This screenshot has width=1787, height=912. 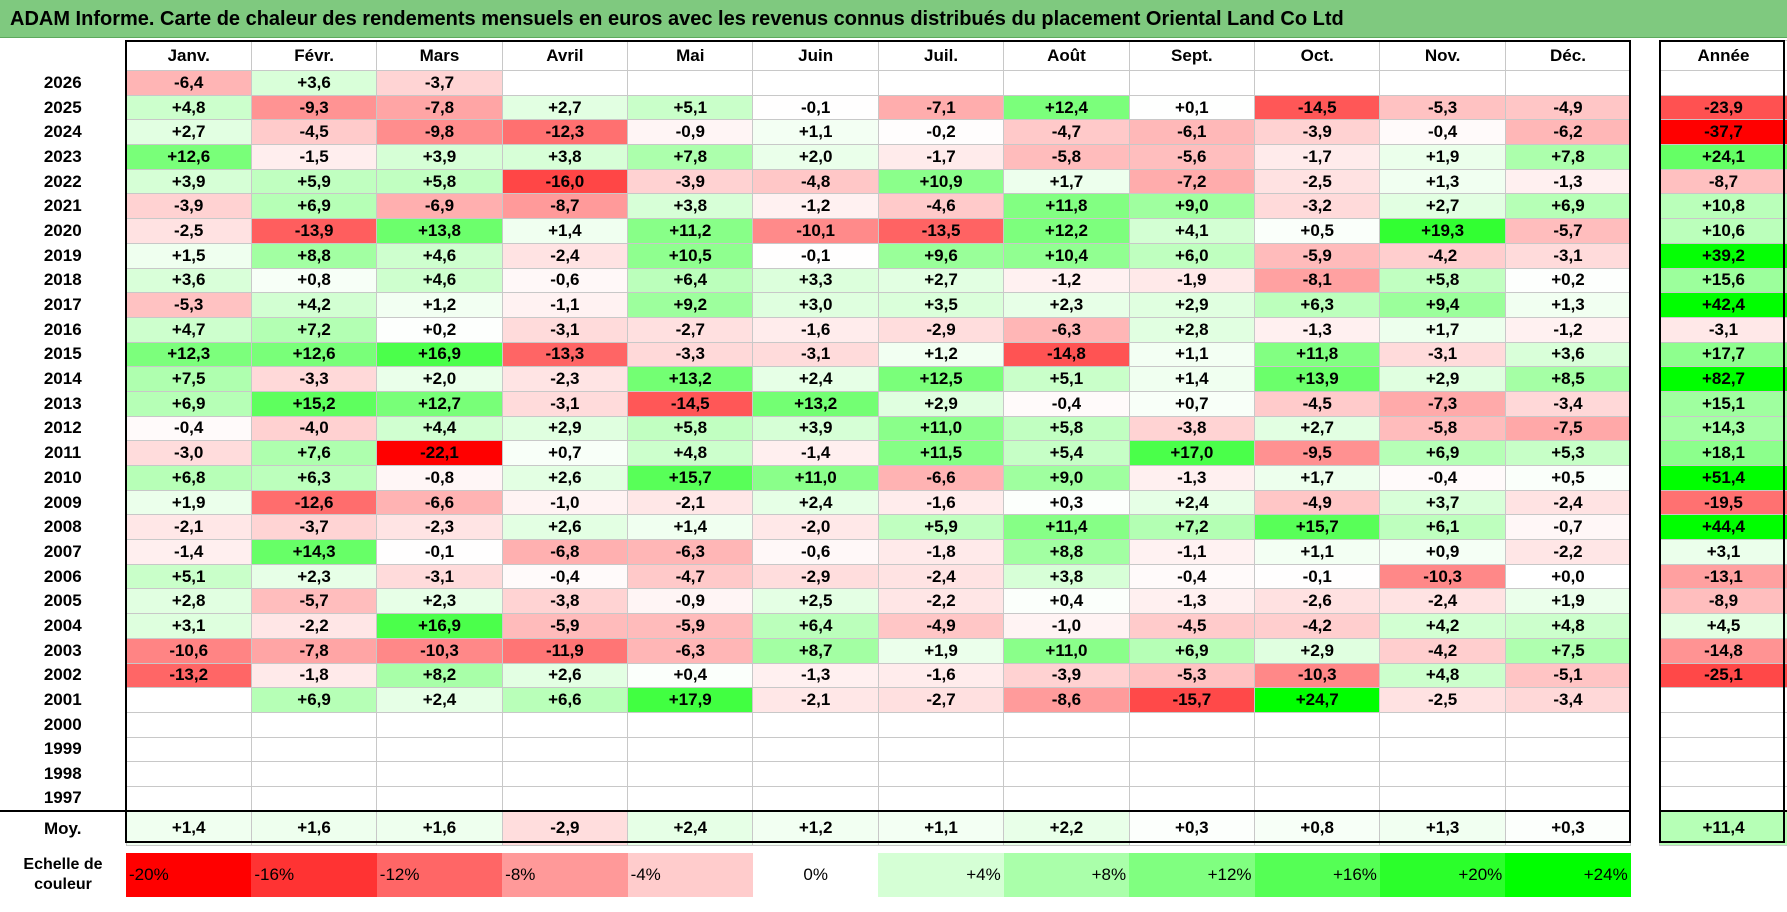 What do you see at coordinates (1723, 181) in the screenshot?
I see `annual-cell: -8,7` at bounding box center [1723, 181].